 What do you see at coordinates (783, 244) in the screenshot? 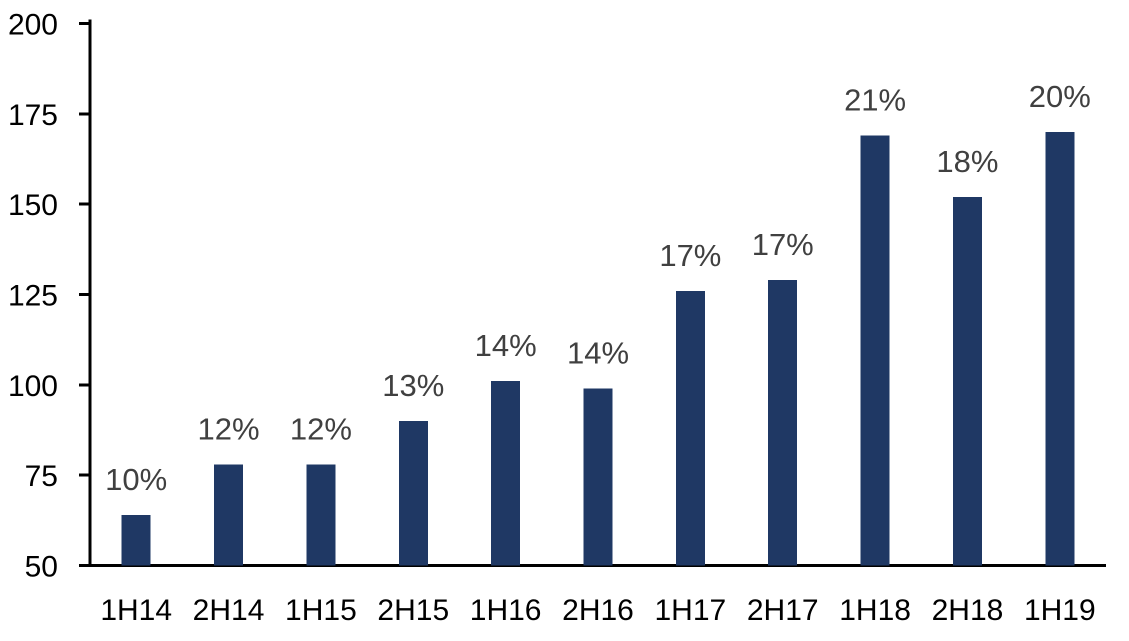
I see `bar-value-label-2H17: 17%` at bounding box center [783, 244].